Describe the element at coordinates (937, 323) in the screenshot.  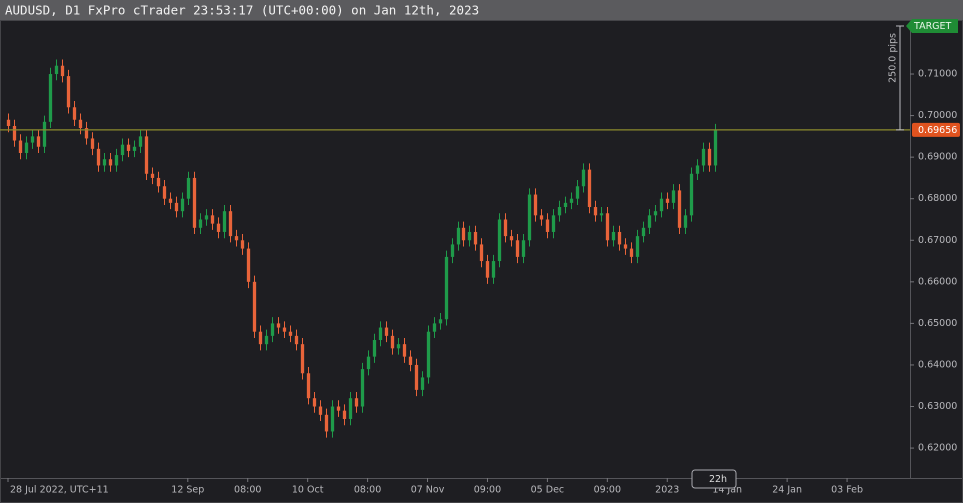
I see `y-tick-label: 0.65000` at that location.